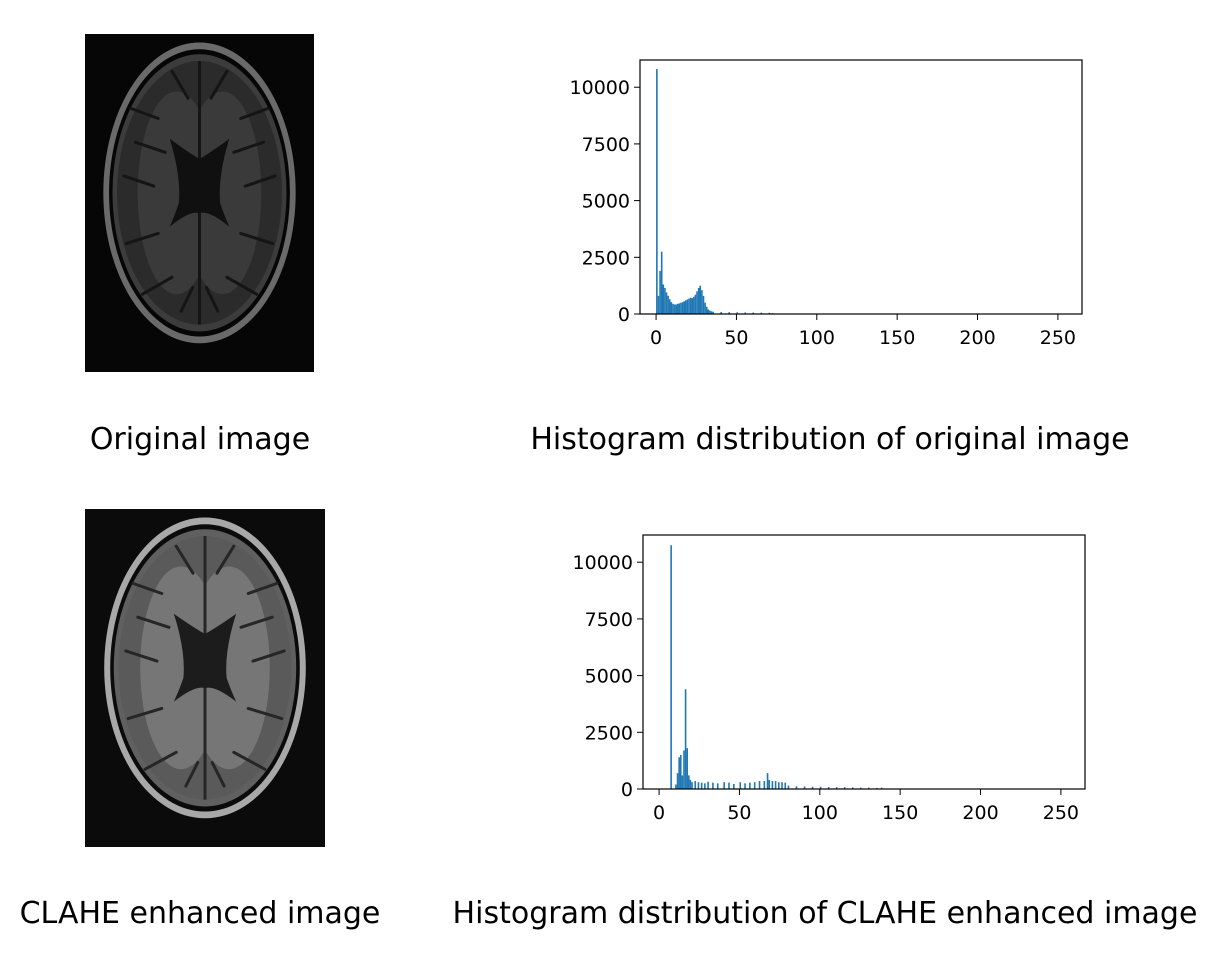 The width and height of the screenshot is (1216, 954). Describe the element at coordinates (609, 620) in the screenshot. I see `y-tick-label: 7500` at that location.